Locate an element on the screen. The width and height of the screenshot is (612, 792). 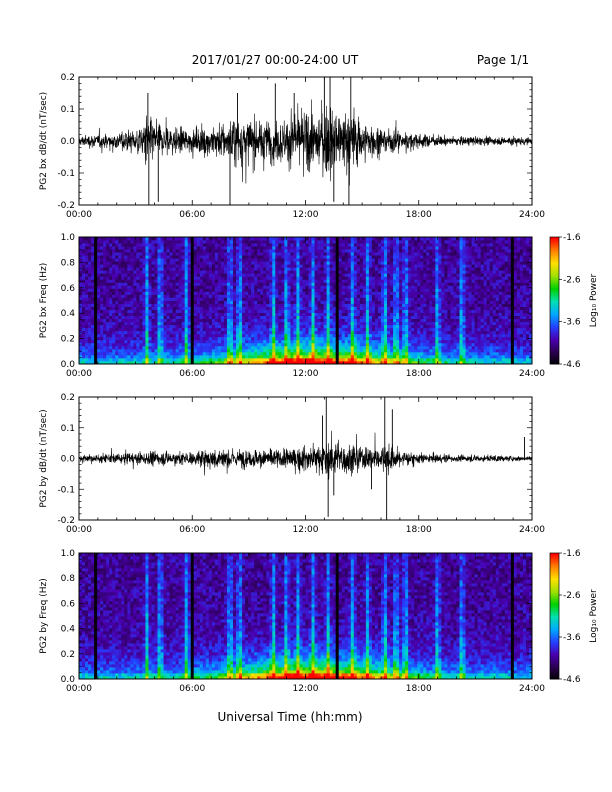
y-tick-label: -0.1 is located at coordinates (66, 174).